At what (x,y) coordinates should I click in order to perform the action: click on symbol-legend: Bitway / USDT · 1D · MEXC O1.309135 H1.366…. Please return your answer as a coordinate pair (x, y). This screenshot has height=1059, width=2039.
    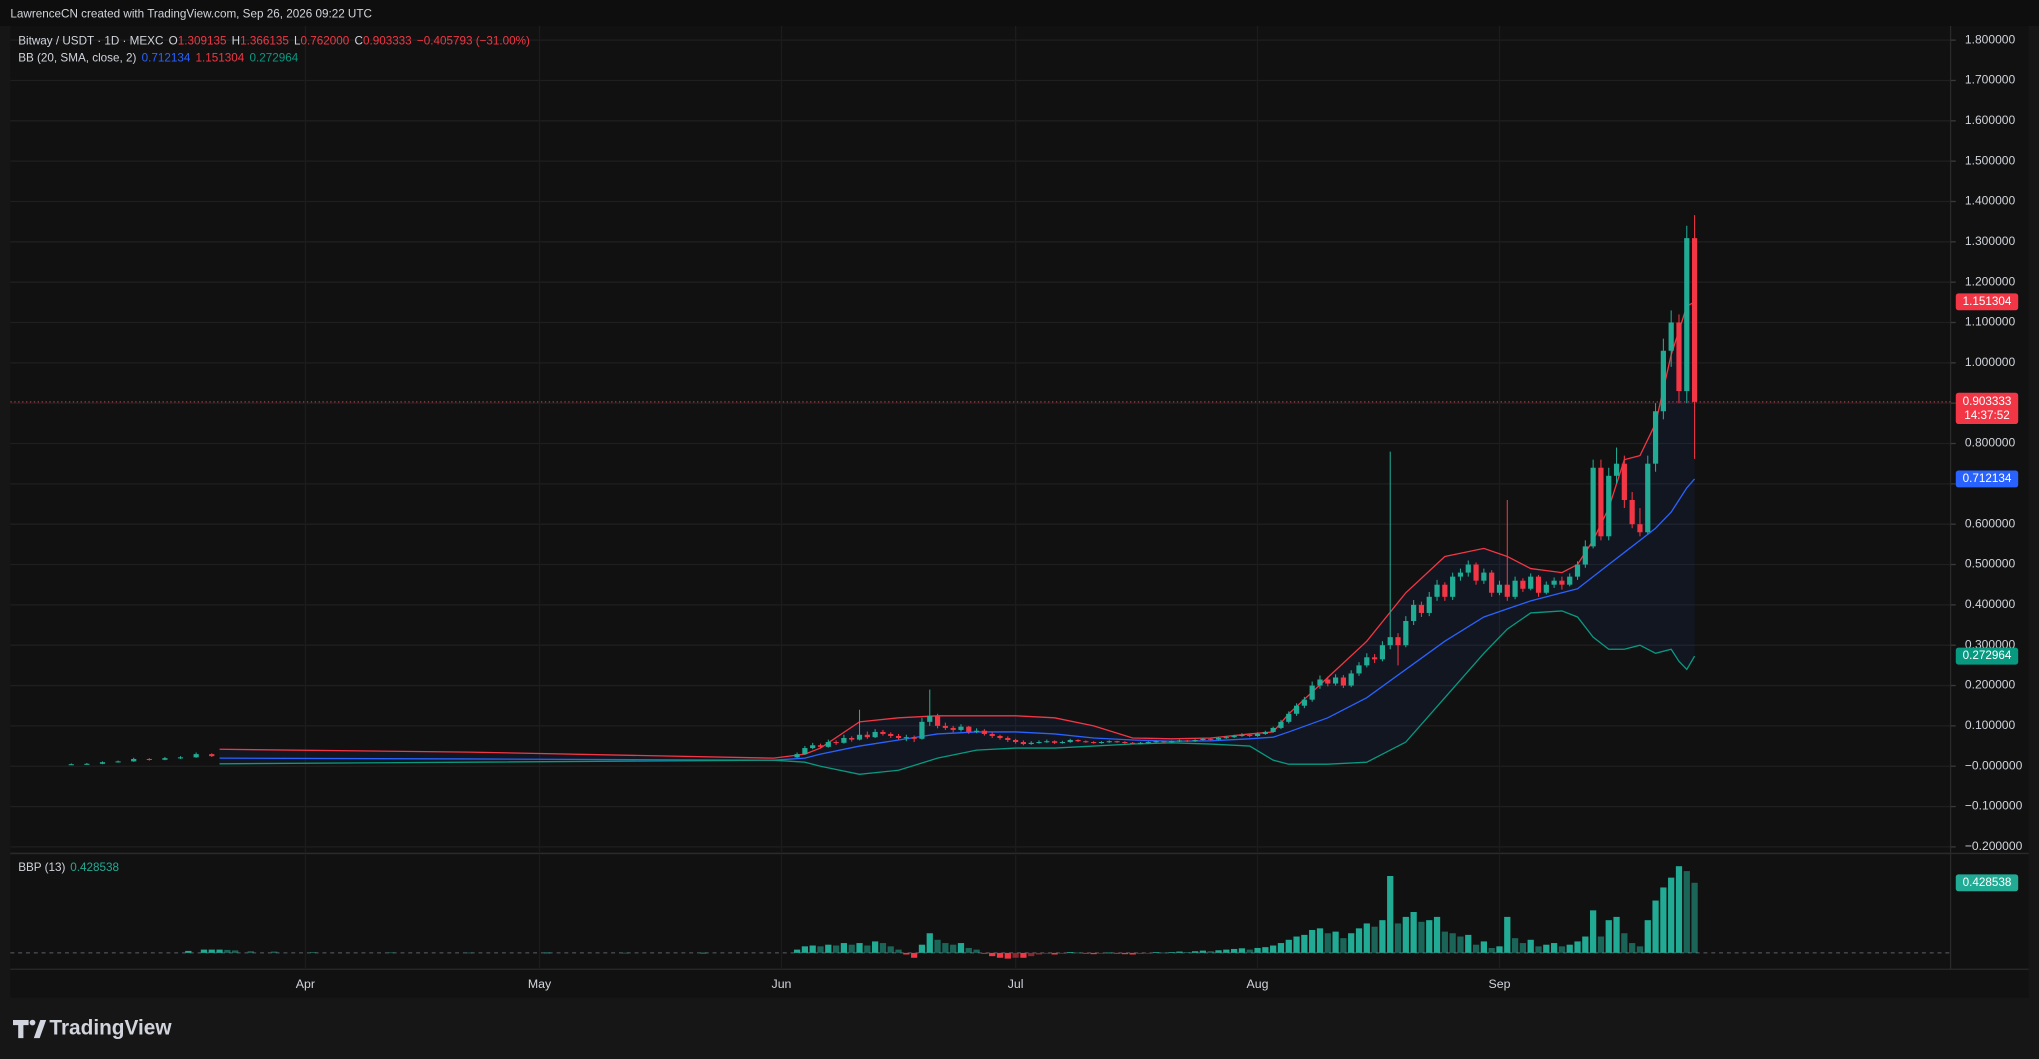
    Looking at the image, I should click on (274, 41).